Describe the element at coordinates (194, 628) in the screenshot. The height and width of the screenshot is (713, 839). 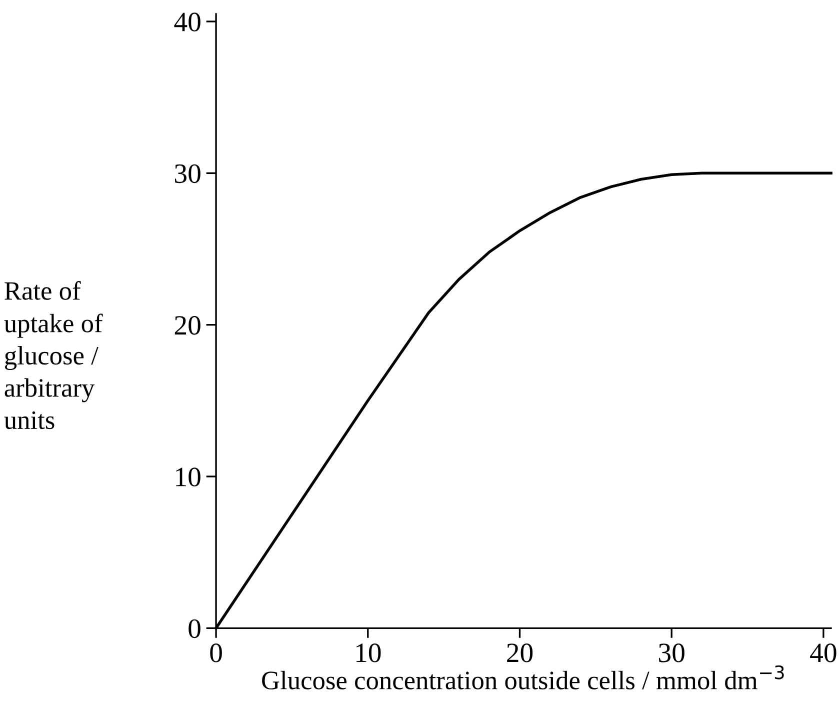
I see `y-tick-label: 0` at that location.